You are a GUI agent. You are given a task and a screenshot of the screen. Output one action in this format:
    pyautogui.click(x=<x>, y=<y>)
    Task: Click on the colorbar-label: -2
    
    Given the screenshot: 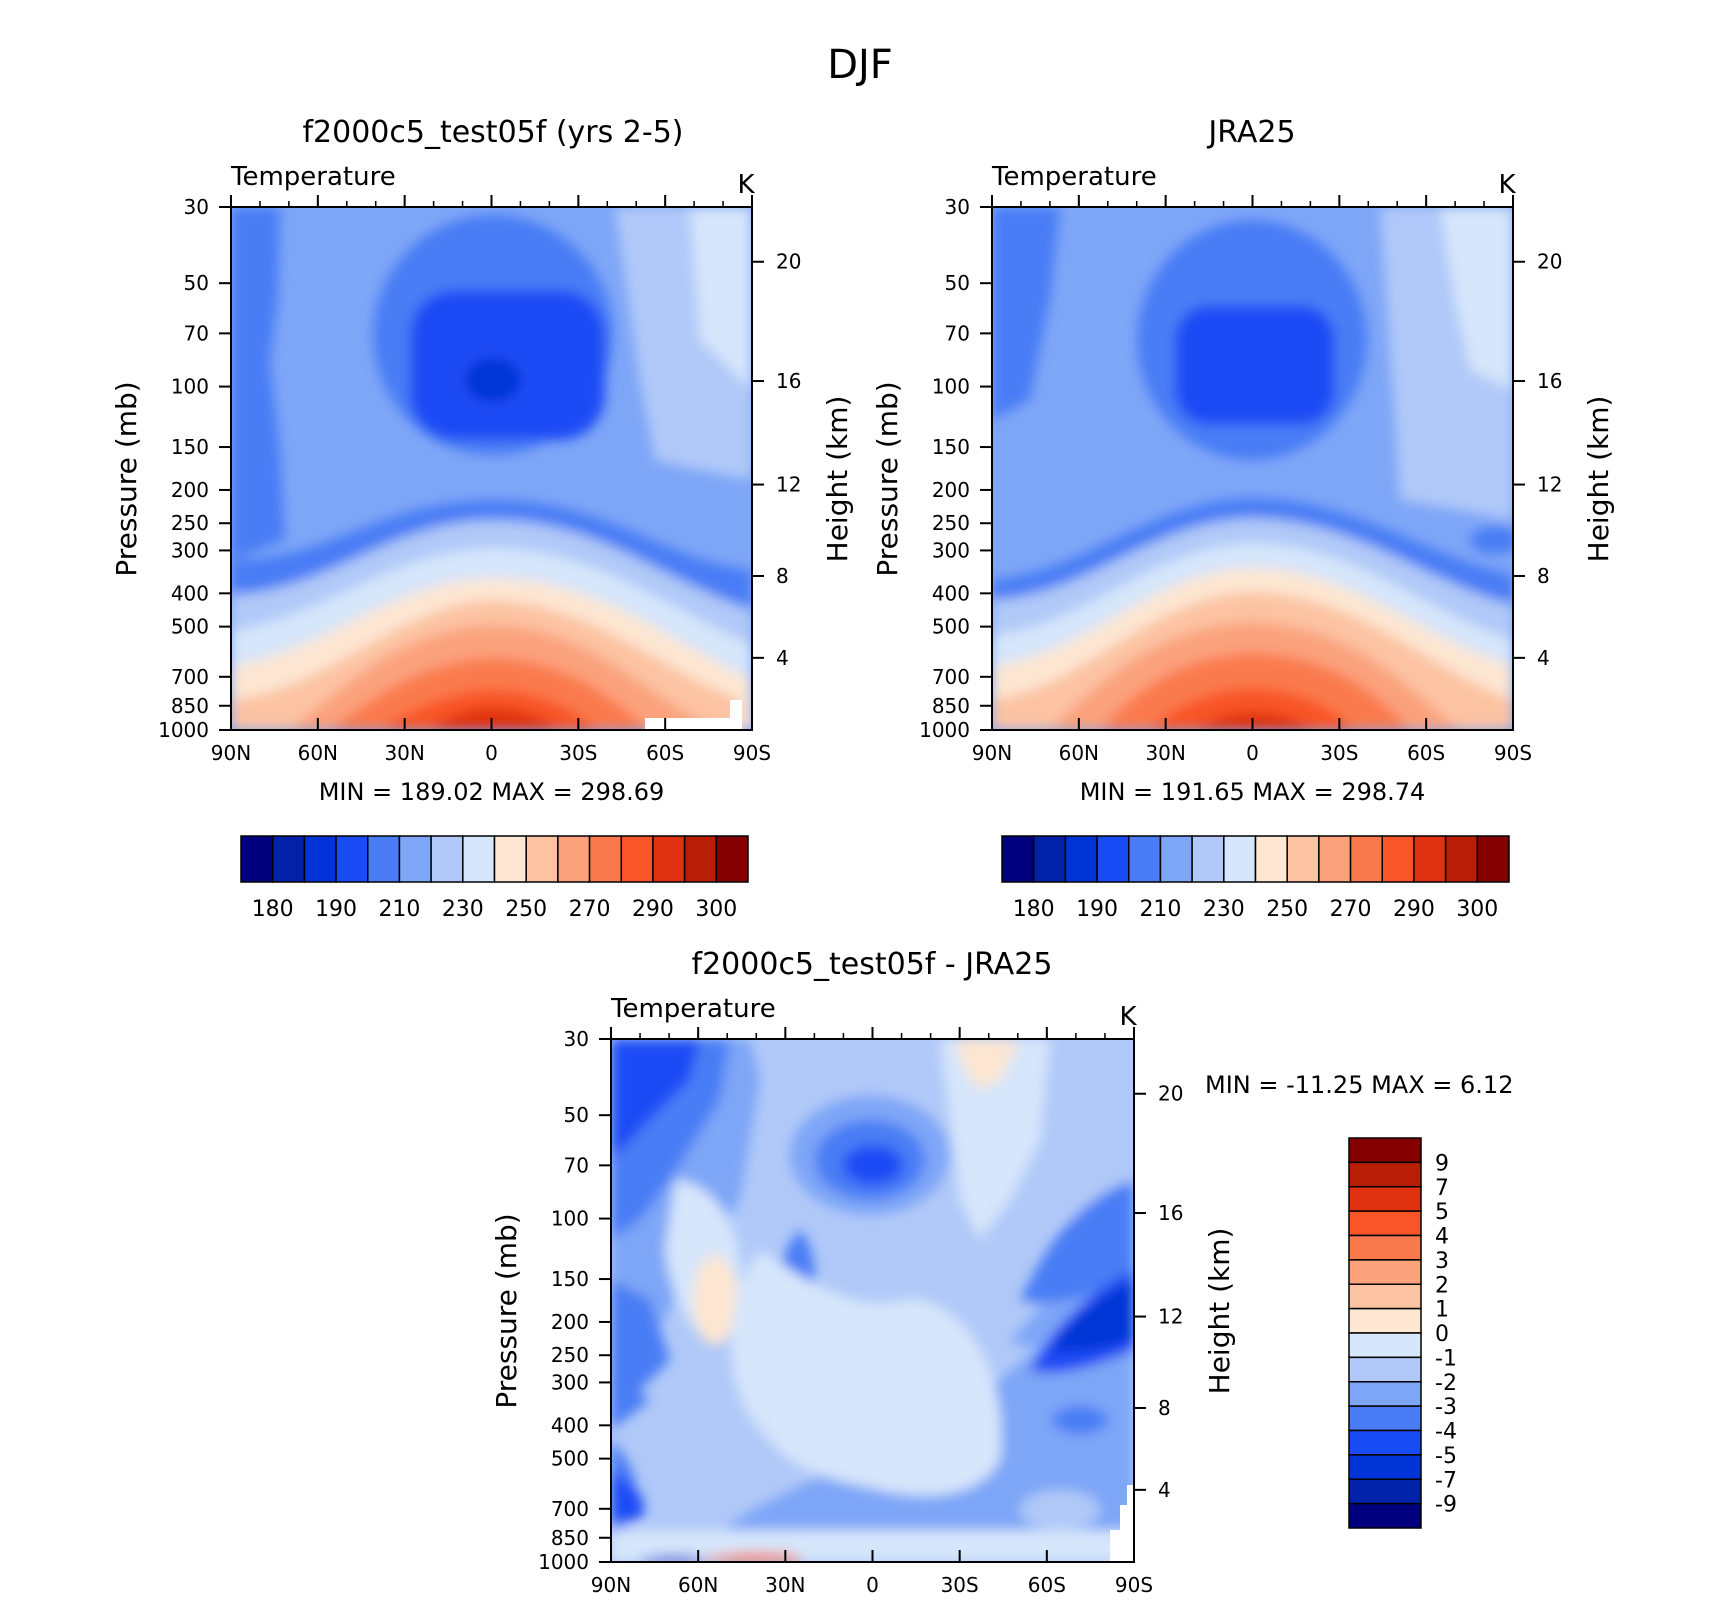 What is the action you would take?
    pyautogui.click(x=1446, y=1383)
    